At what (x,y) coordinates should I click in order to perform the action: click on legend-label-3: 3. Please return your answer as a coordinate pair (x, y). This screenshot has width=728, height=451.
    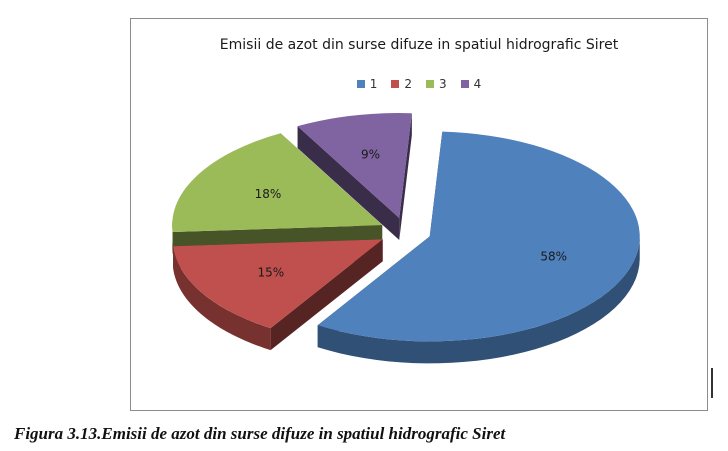
    Looking at the image, I should click on (443, 84).